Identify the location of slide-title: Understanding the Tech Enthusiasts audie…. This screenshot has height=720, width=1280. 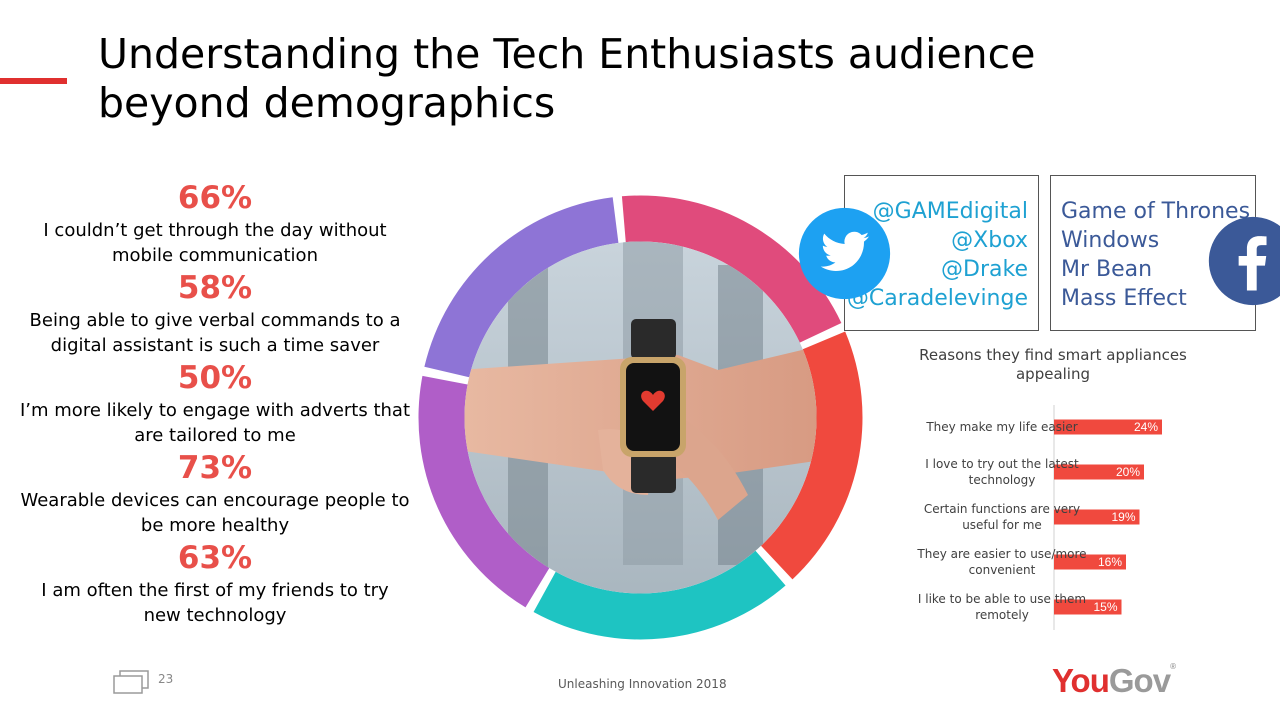
(628, 79).